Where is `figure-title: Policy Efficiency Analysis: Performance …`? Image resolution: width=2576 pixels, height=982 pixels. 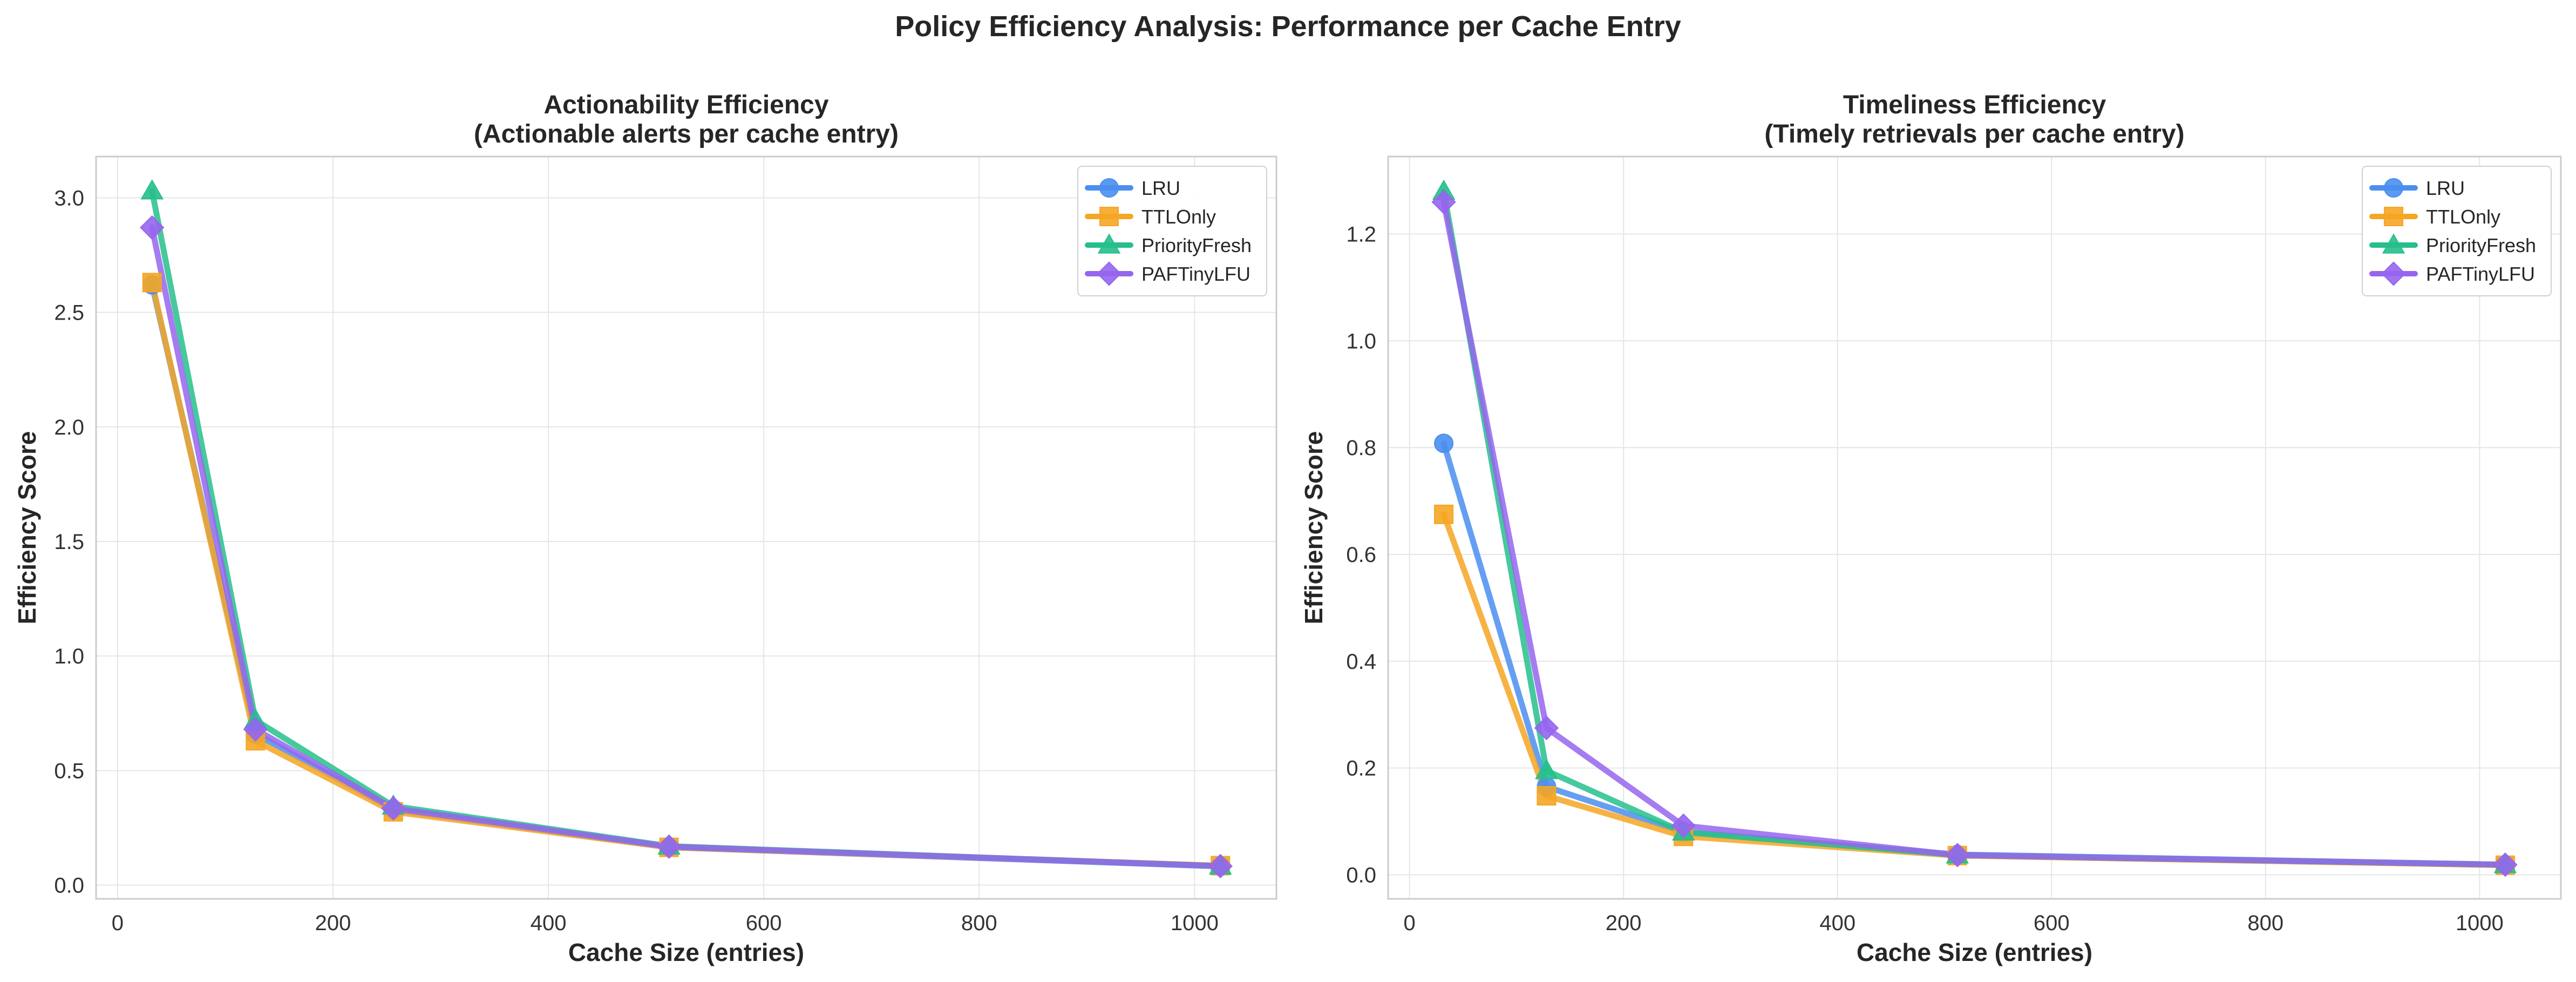
figure-title: Policy Efficiency Analysis: Performance … is located at coordinates (1288, 26).